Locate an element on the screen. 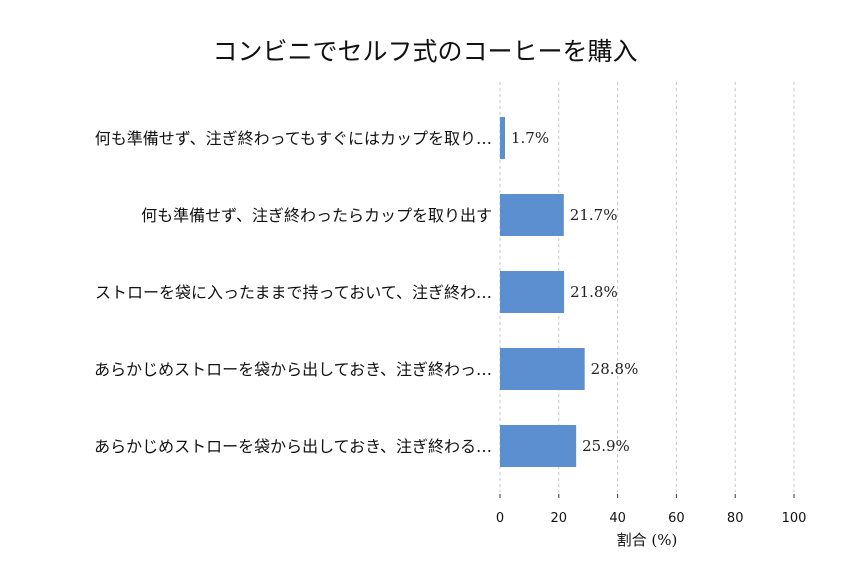 Image resolution: width=846 pixels, height=588 pixels. category-label: 何も準備せず、注ぎ終わったらカップを取り出す is located at coordinates (316, 215).